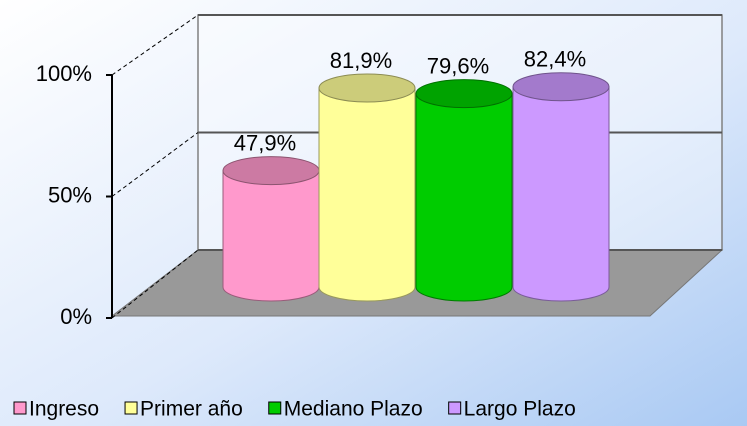 Image resolution: width=747 pixels, height=426 pixels. I want to click on legend-label: Mediano Plazo, so click(353, 409).